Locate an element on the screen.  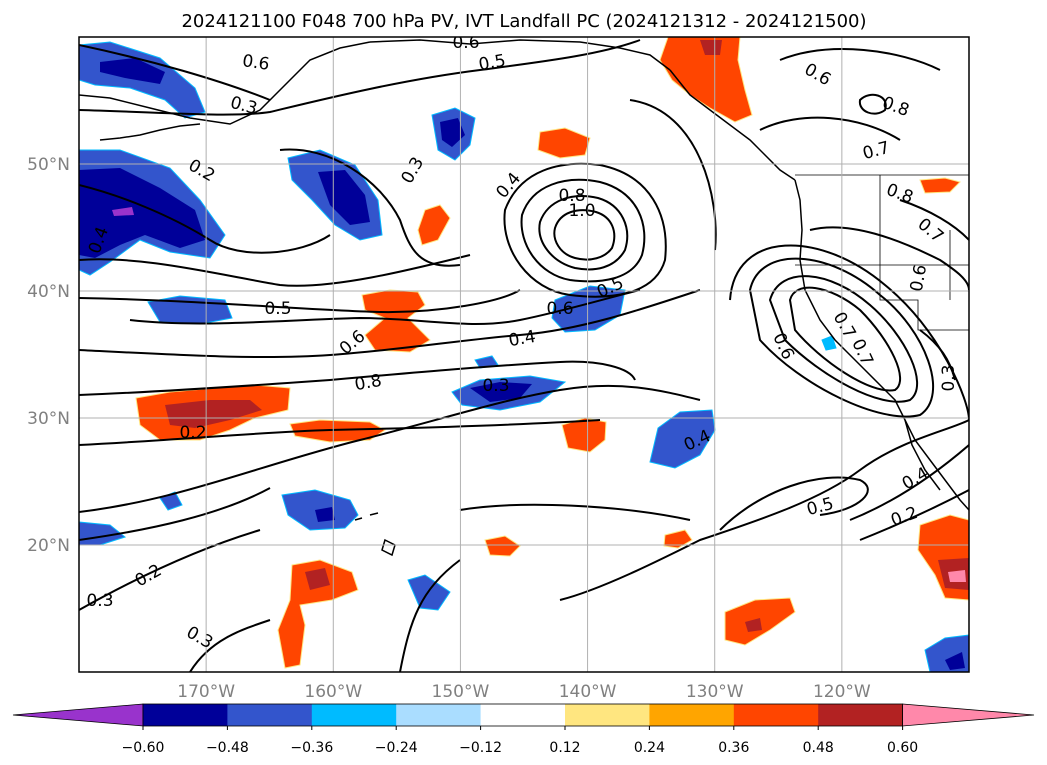
neg-patch-30n-east is located at coordinates (682, 439).